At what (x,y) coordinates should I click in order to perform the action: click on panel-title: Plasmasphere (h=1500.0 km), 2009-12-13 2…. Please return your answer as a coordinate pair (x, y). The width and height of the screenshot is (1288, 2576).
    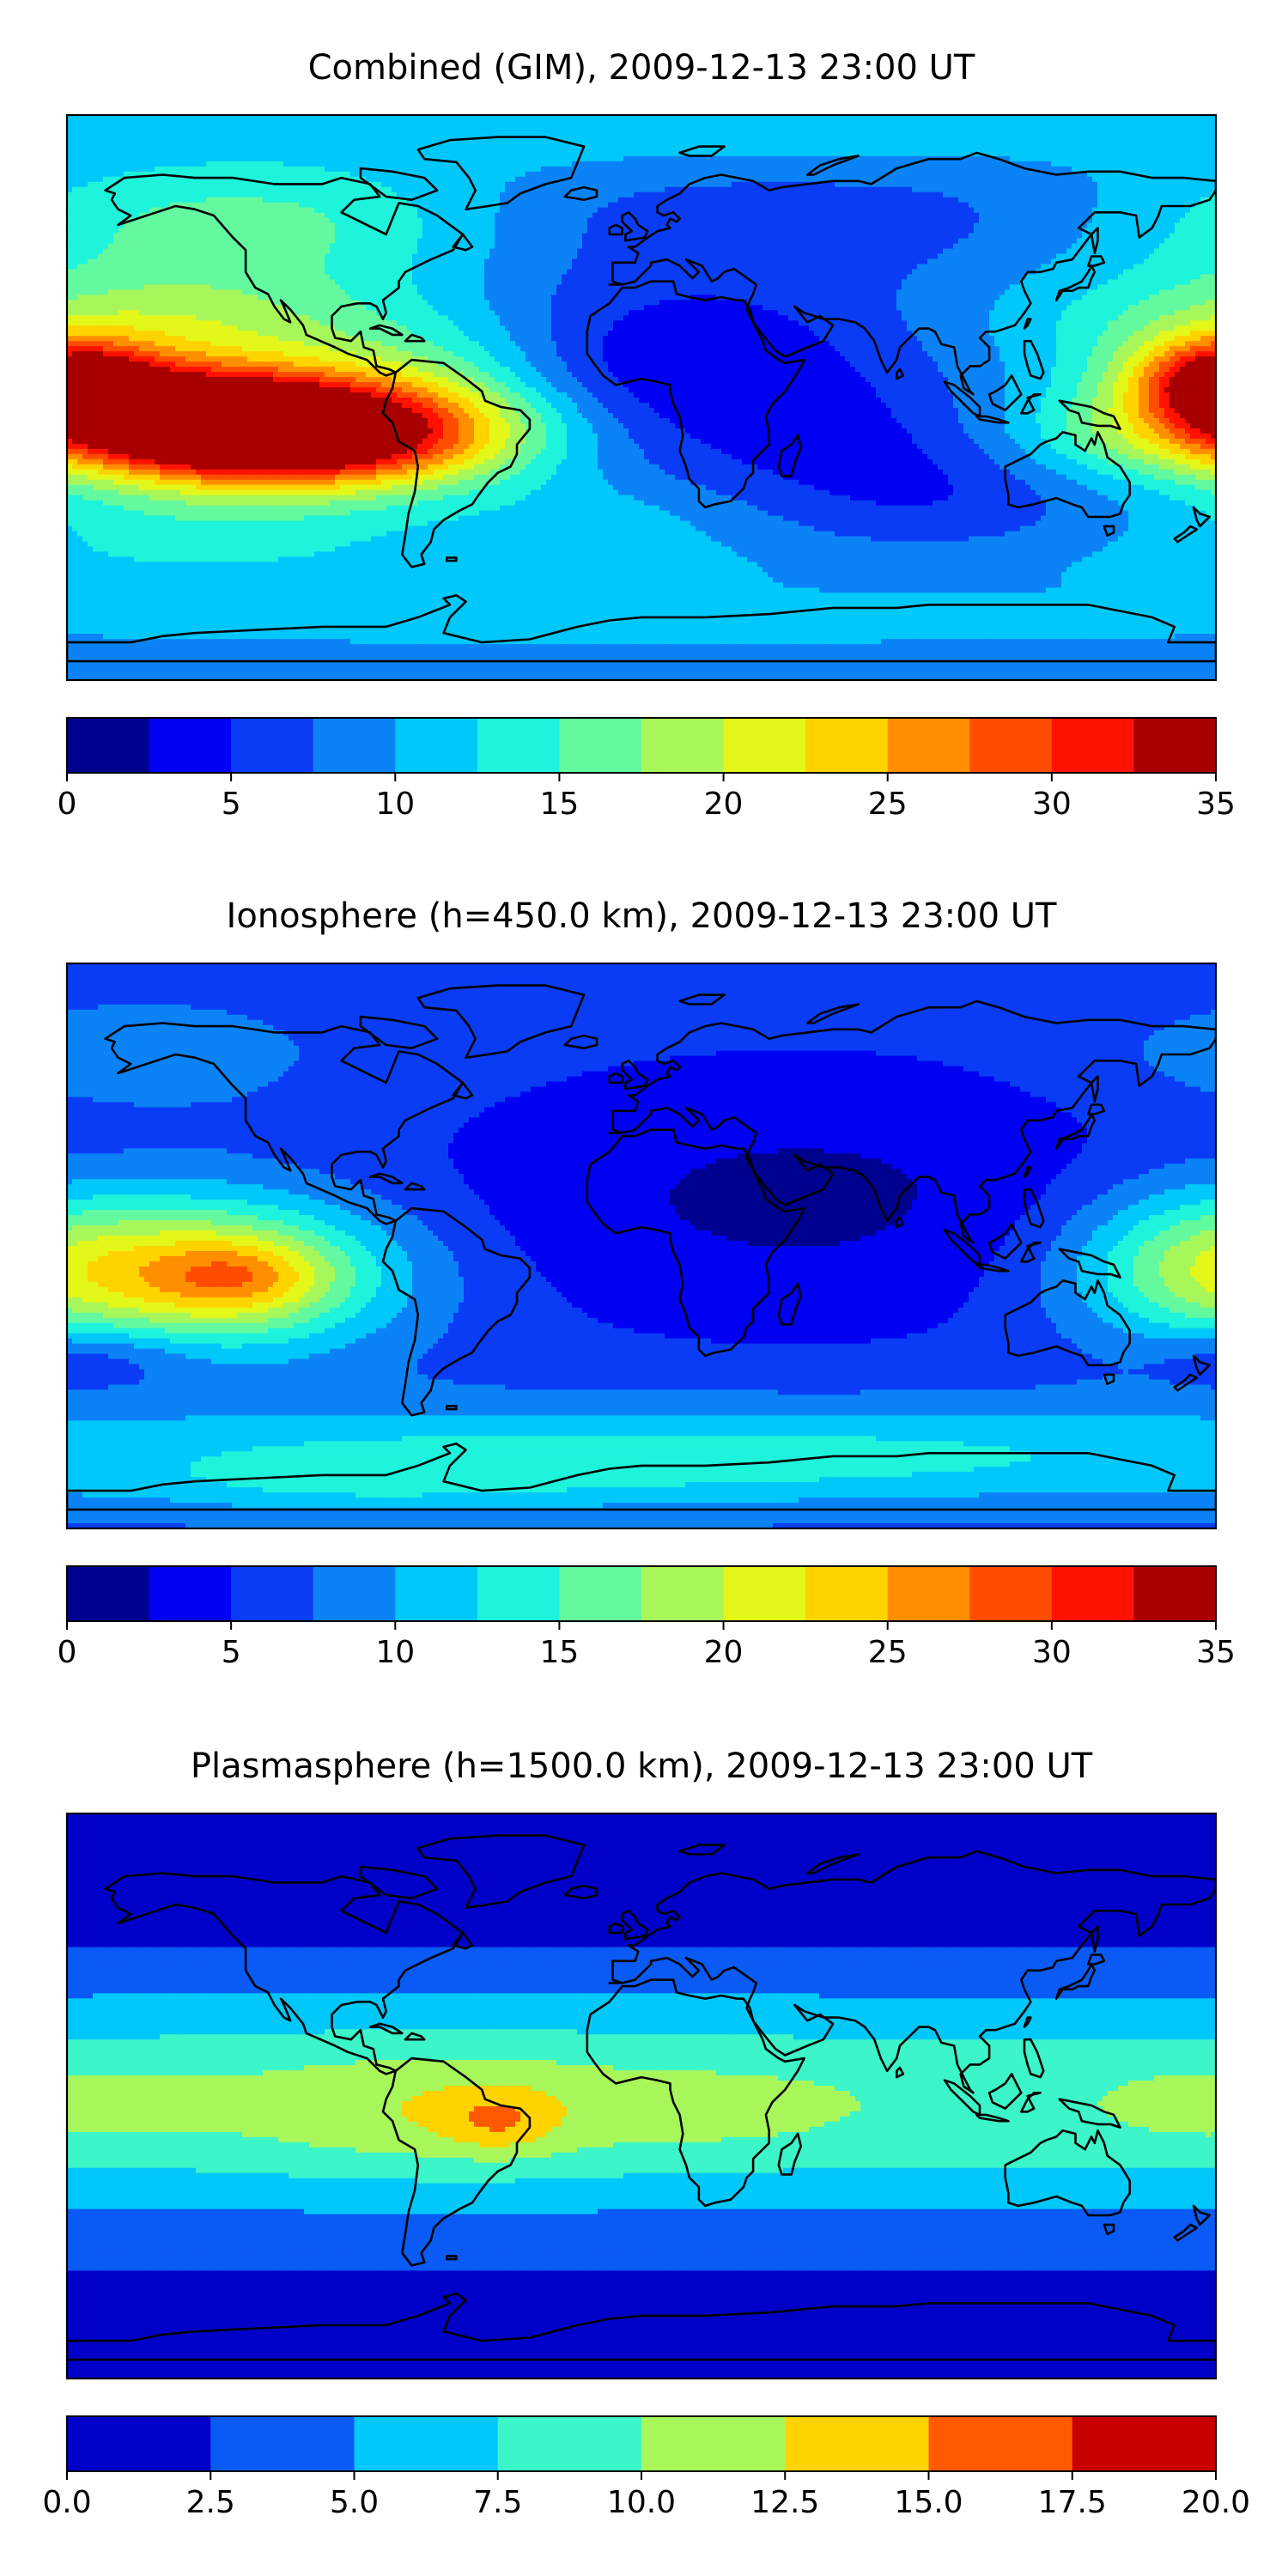
    Looking at the image, I should click on (642, 1767).